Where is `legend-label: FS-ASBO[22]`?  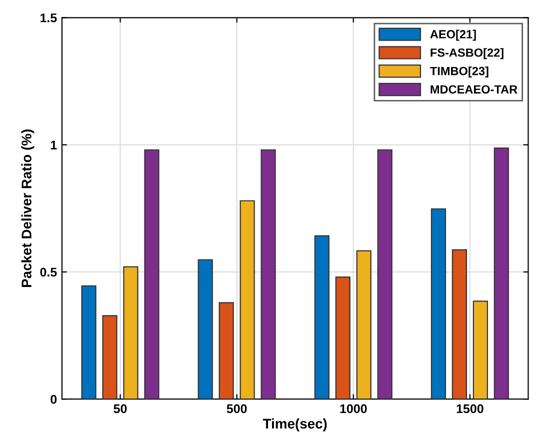 legend-label: FS-ASBO[22] is located at coordinates (467, 54).